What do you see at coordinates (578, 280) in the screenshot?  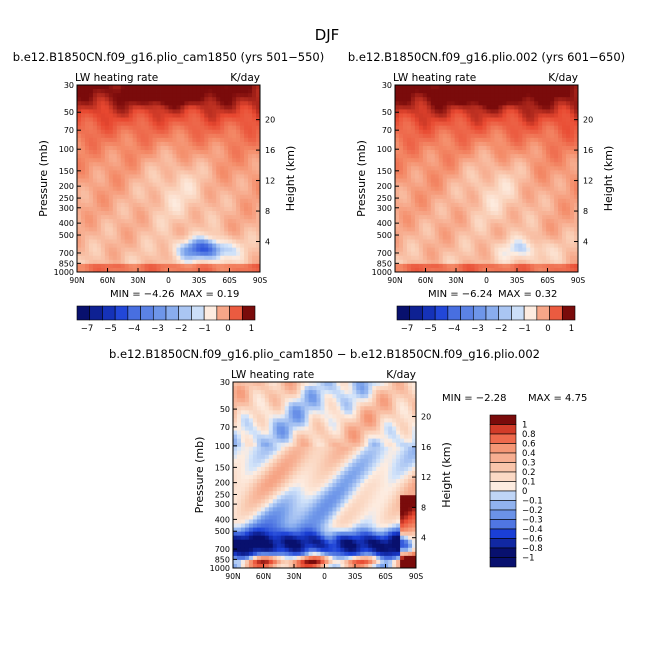 I see `panel2-xtick-label: 90S` at bounding box center [578, 280].